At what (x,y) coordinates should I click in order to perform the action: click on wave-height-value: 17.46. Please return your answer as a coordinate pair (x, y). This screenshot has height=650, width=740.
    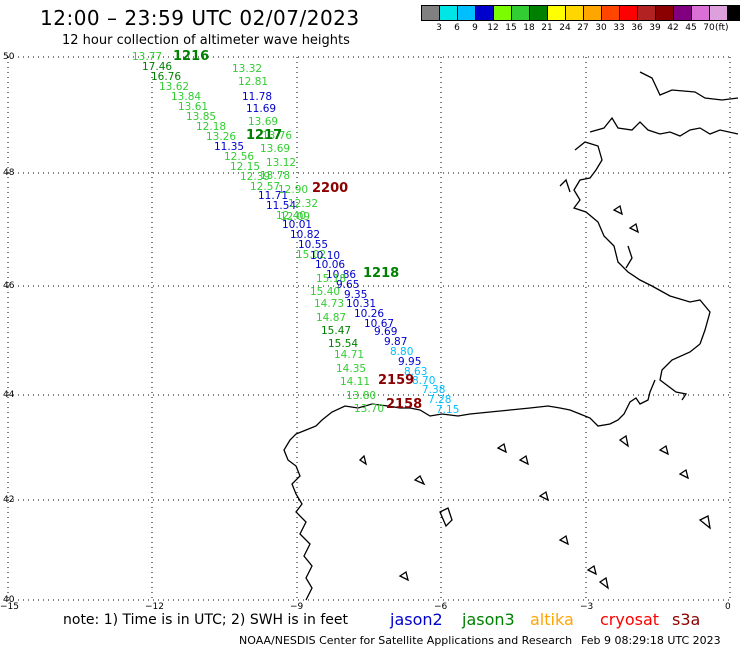
    Looking at the image, I should click on (157, 67).